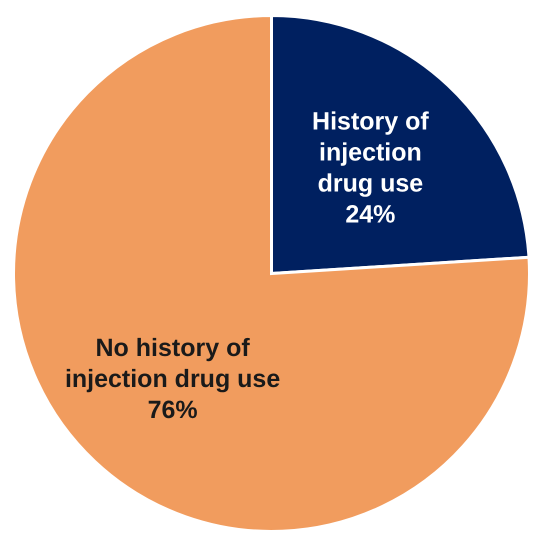  I want to click on slice-label: No history of injection drug use, so click(172, 363).